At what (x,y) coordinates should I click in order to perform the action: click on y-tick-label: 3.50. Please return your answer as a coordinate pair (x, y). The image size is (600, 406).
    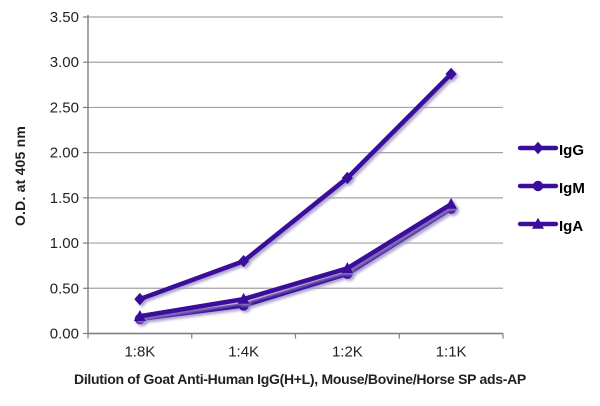
    Looking at the image, I should click on (64, 17).